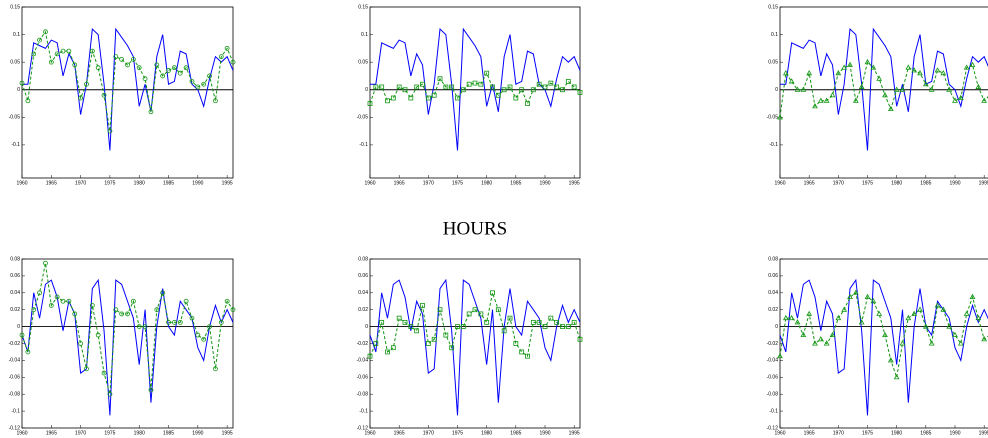 This screenshot has height=438, width=988. Describe the element at coordinates (15, 145) in the screenshot. I see `y-tick-label: -0.1` at that location.